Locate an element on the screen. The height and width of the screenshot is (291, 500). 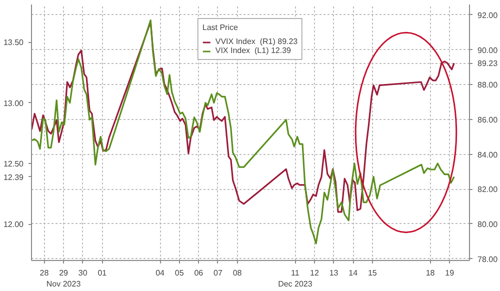
legend-label: VIX Index (L1) 12.39 is located at coordinates (253, 50).